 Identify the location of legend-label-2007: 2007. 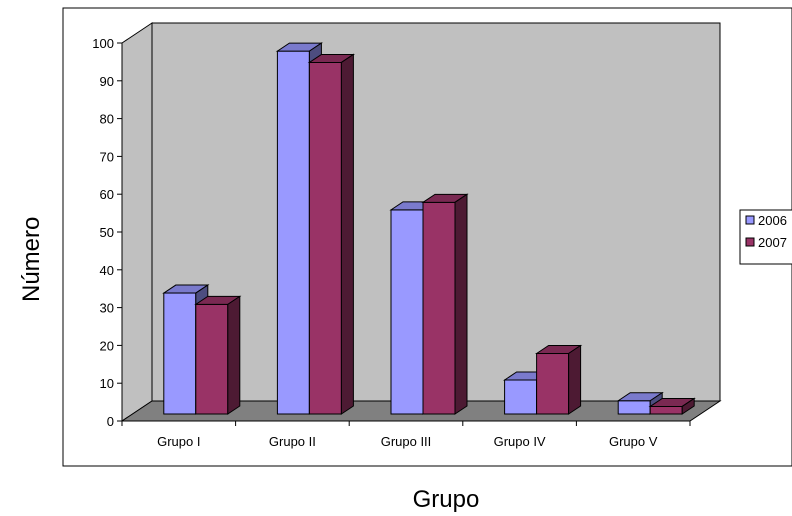
(772, 242).